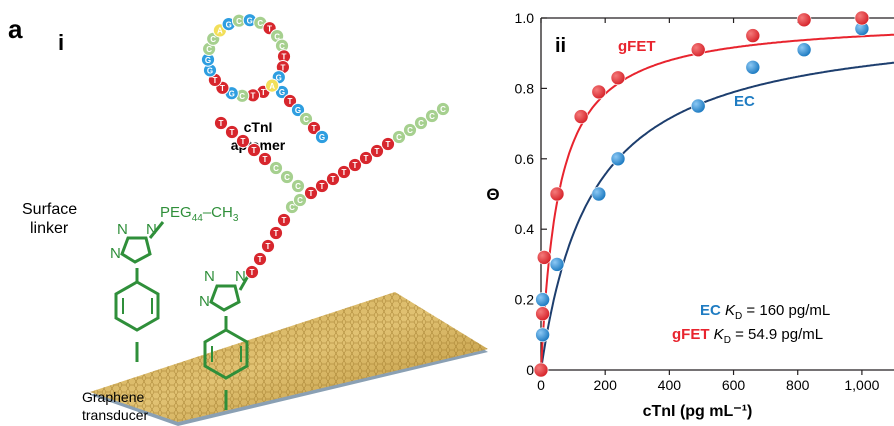 Image resolution: width=894 pixels, height=426 pixels. What do you see at coordinates (240, 276) in the screenshot?
I see `triazole-n-right-3: N` at bounding box center [240, 276].